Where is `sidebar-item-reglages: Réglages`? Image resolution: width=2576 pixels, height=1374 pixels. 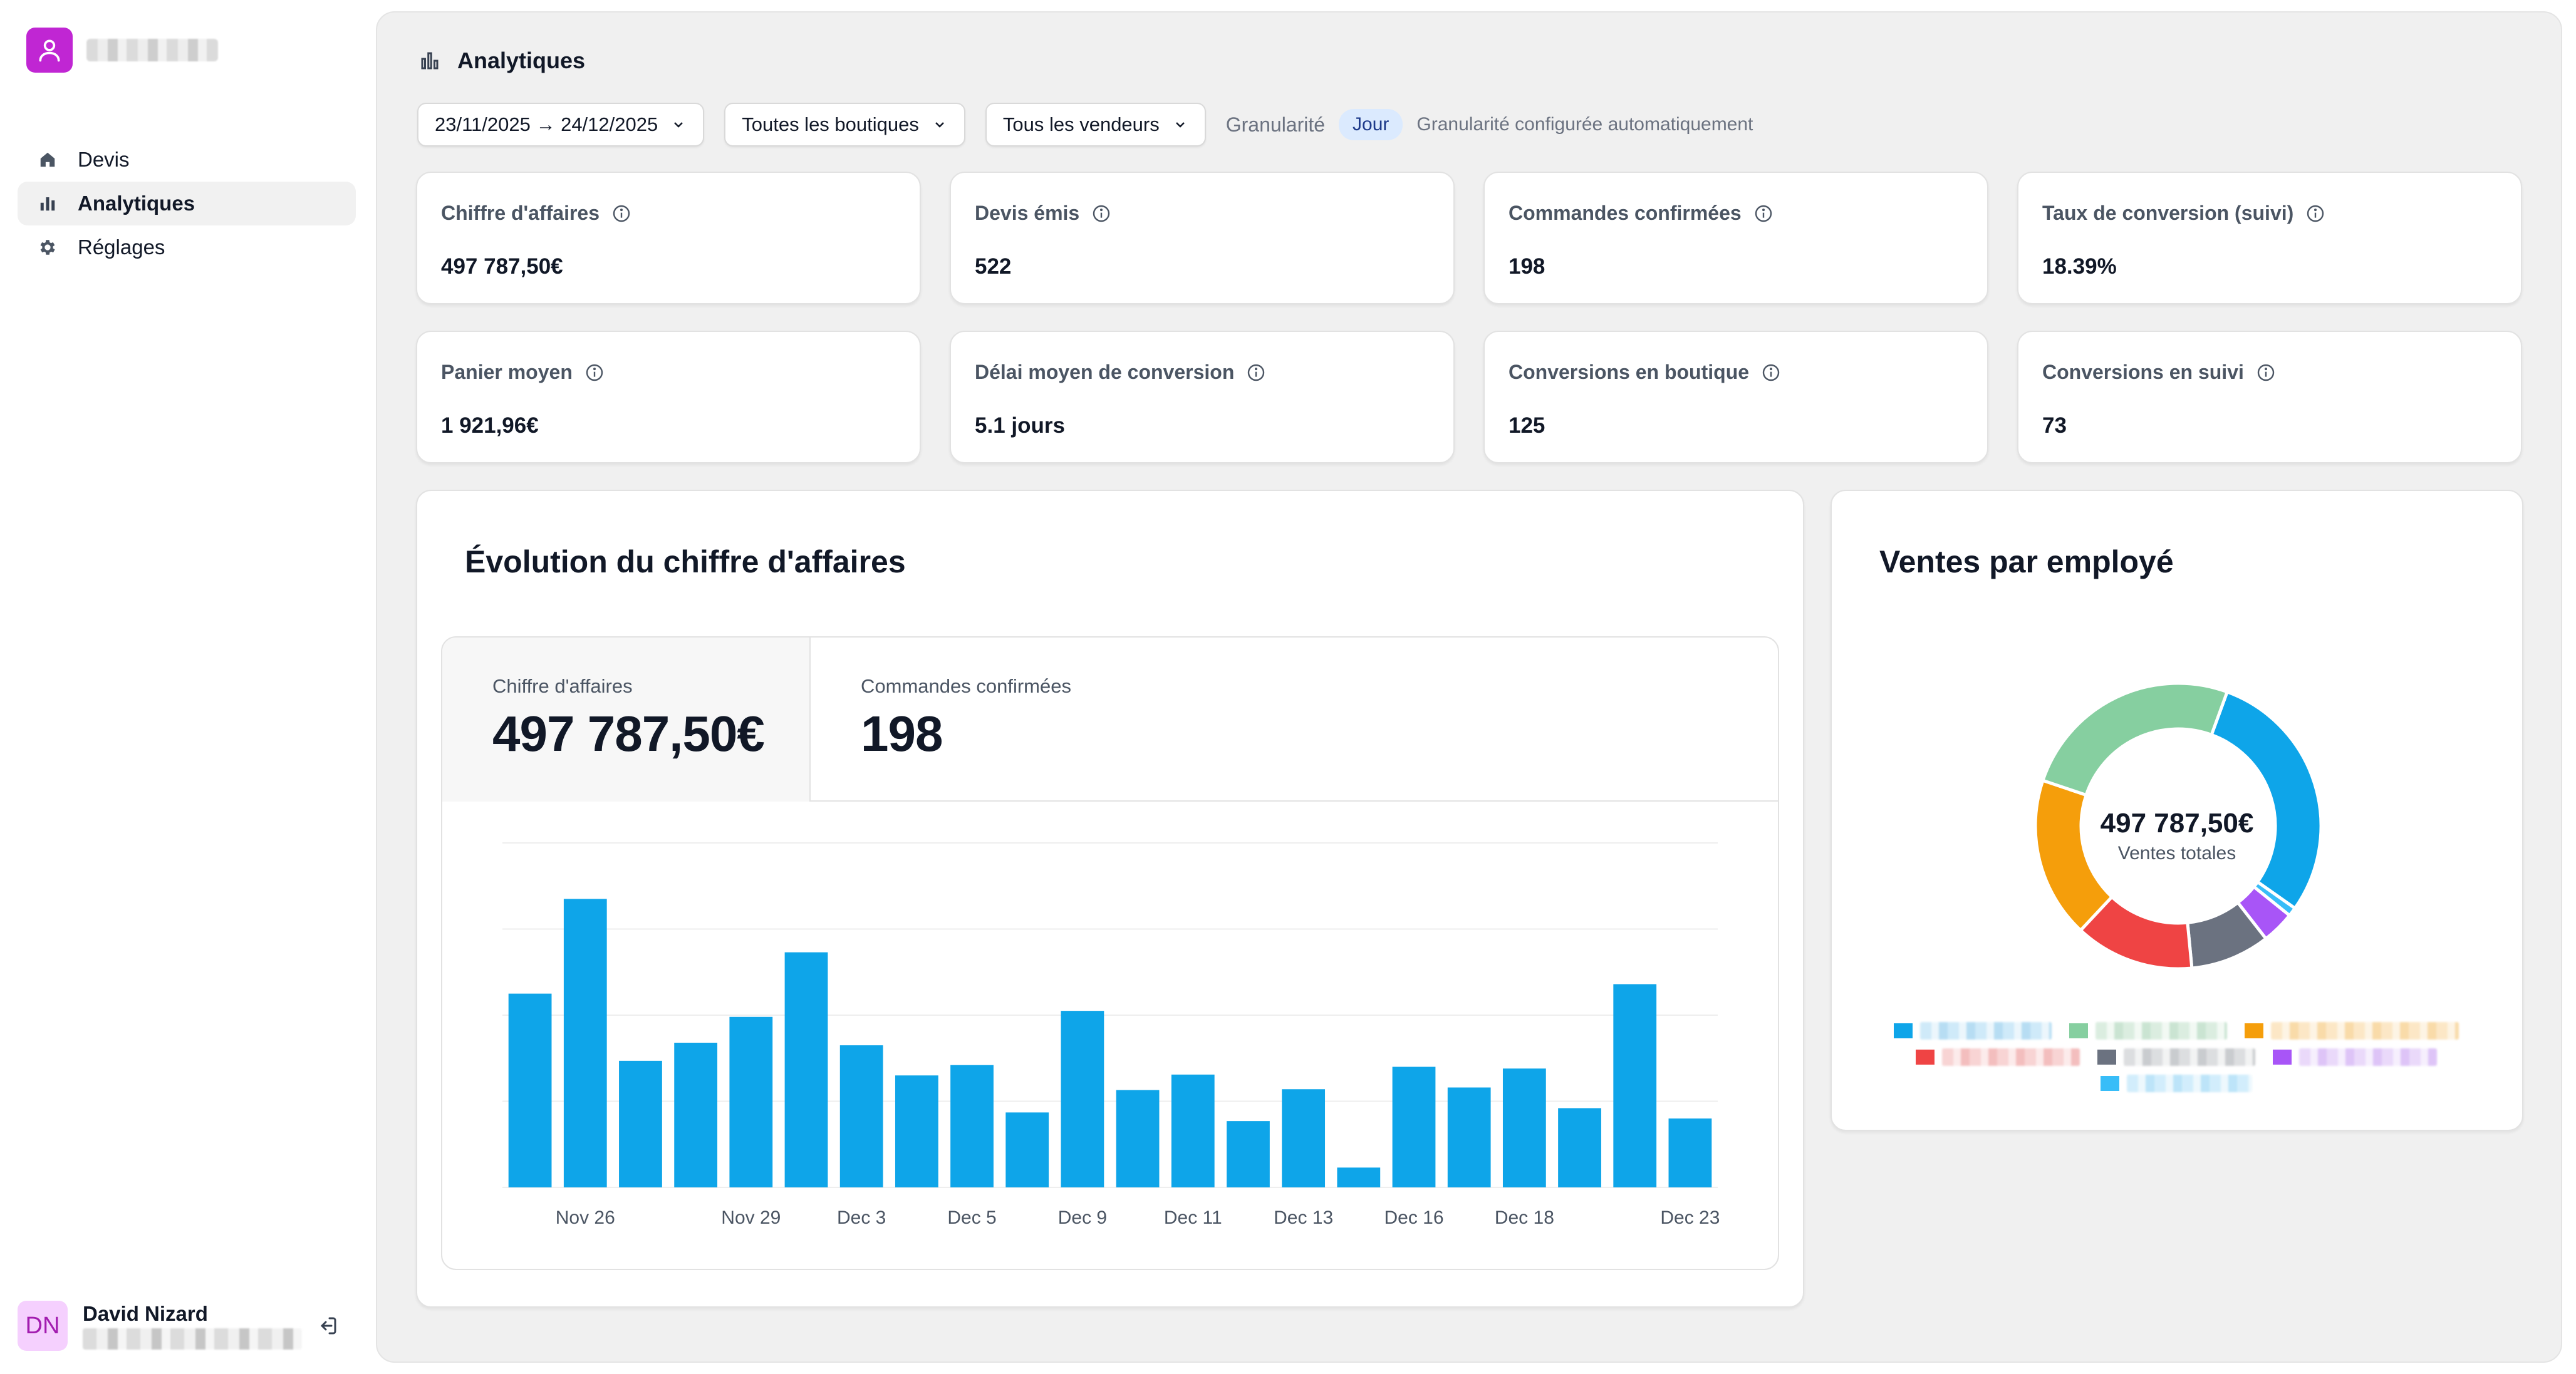
sidebar-item-reglages: Réglages is located at coordinates (187, 247).